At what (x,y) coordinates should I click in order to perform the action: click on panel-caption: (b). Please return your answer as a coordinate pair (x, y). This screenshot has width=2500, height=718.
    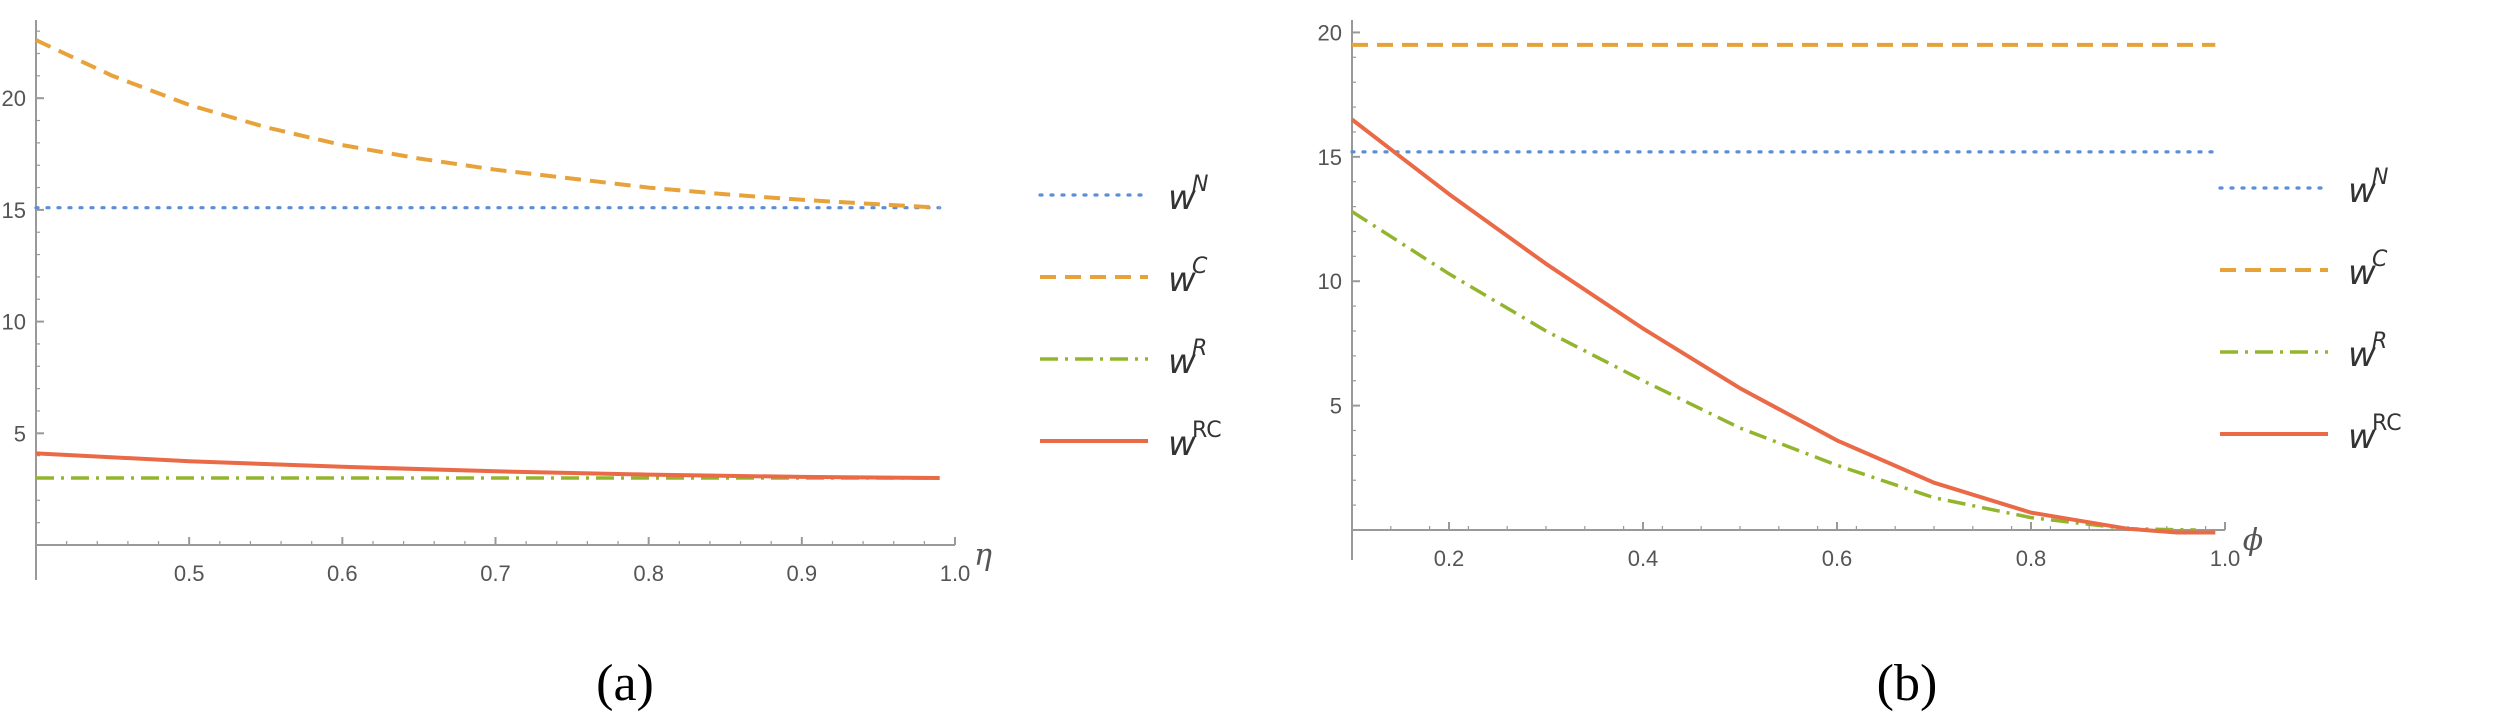
    Looking at the image, I should click on (1907, 683).